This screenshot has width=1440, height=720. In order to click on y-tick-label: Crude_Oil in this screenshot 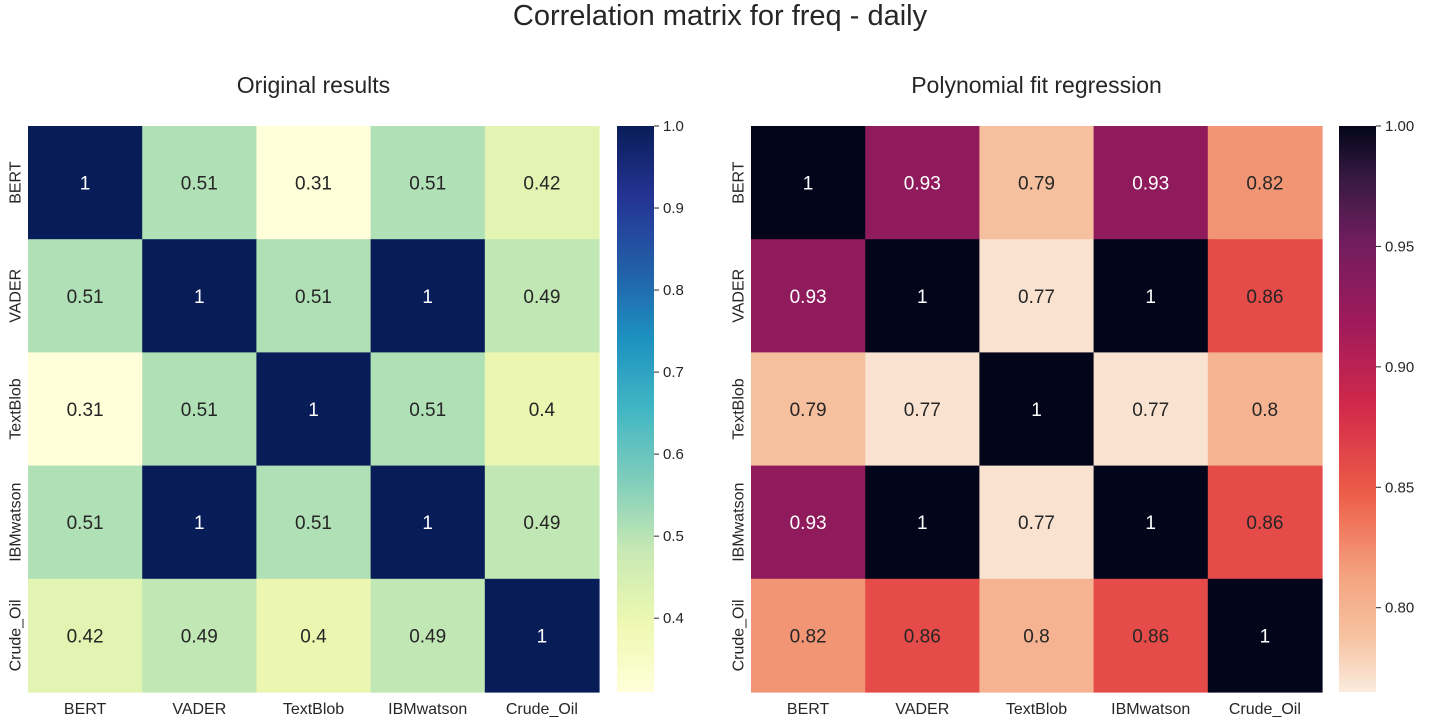, I will do `click(739, 635)`.